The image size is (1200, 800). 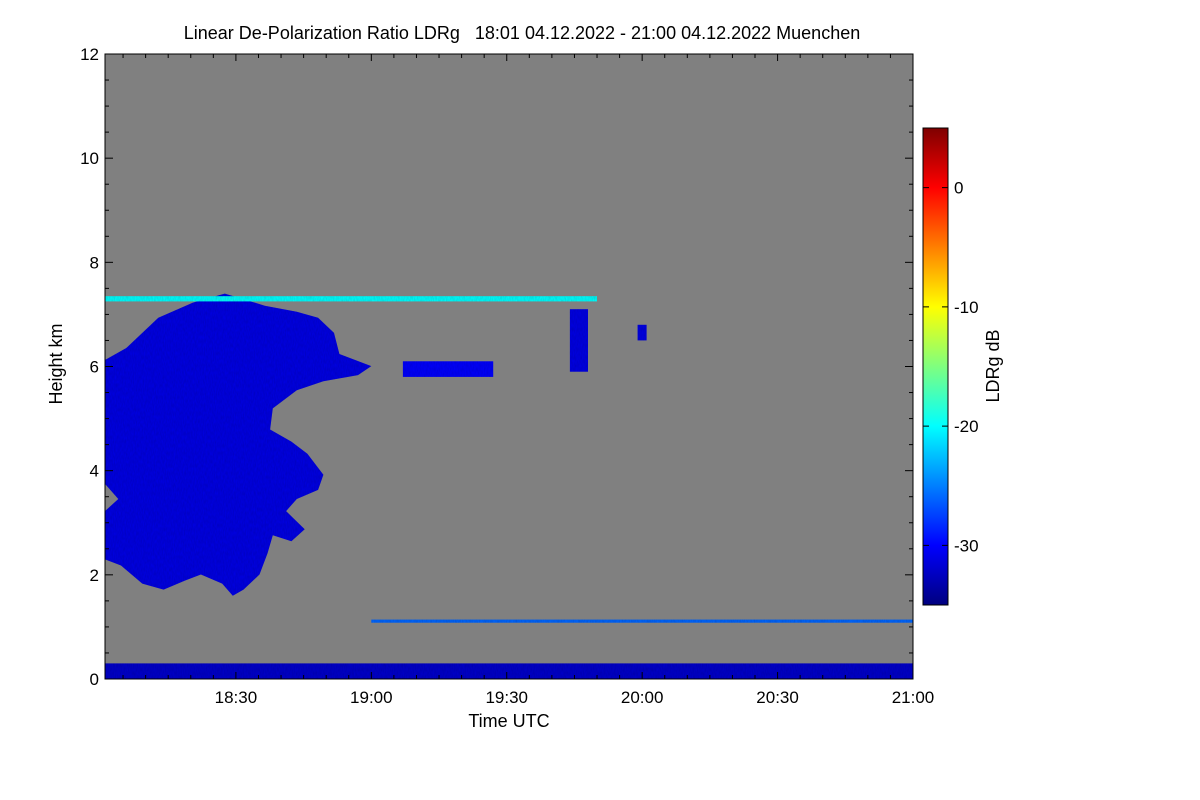 What do you see at coordinates (94, 367) in the screenshot?
I see `y-tick-label: 6` at bounding box center [94, 367].